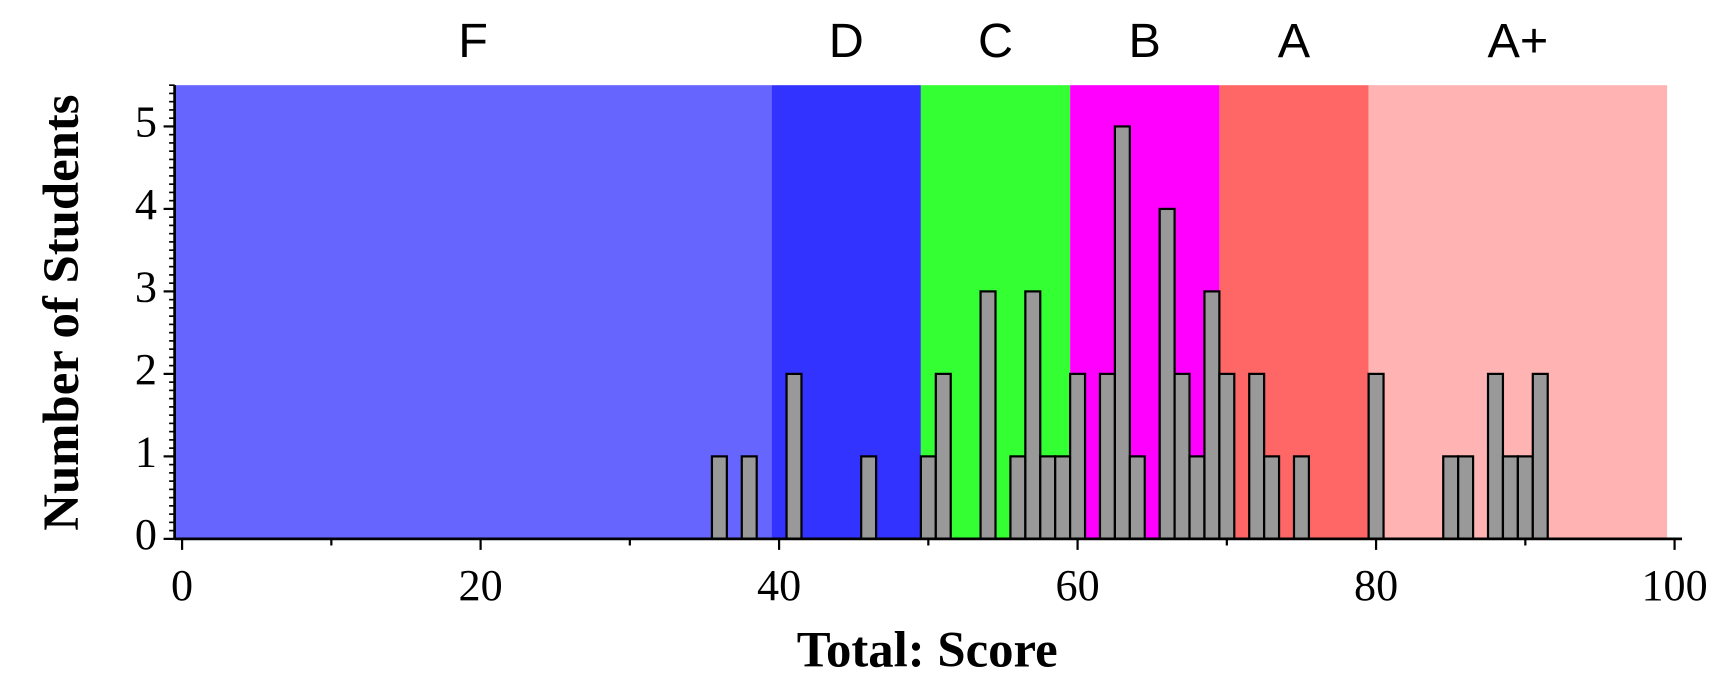 This screenshot has height=698, width=1722. What do you see at coordinates (146, 451) in the screenshot?
I see `y-tick-label: 1` at bounding box center [146, 451].